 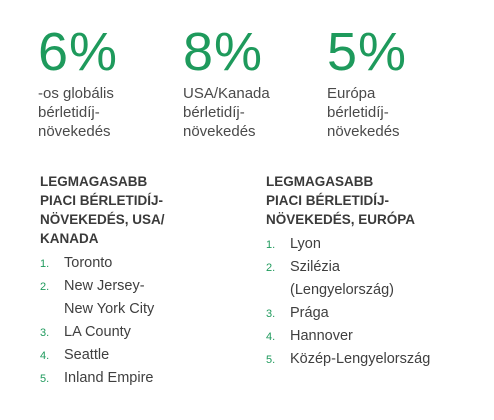 What do you see at coordinates (87, 355) in the screenshot?
I see `list-item-text: Seattle` at bounding box center [87, 355].